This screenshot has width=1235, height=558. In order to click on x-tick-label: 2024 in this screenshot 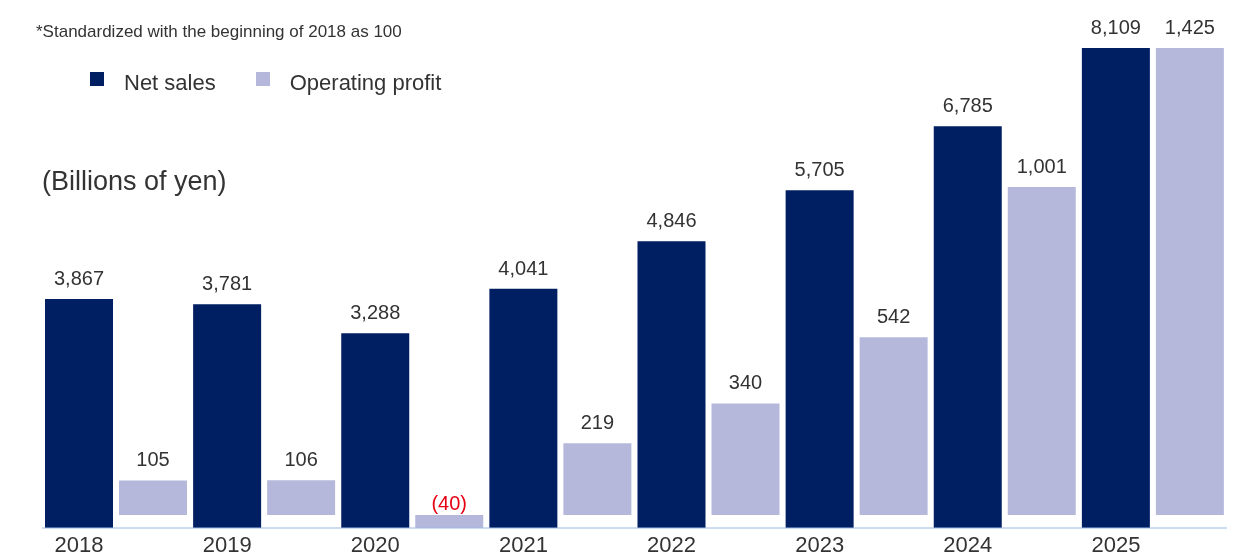, I will do `click(968, 544)`.